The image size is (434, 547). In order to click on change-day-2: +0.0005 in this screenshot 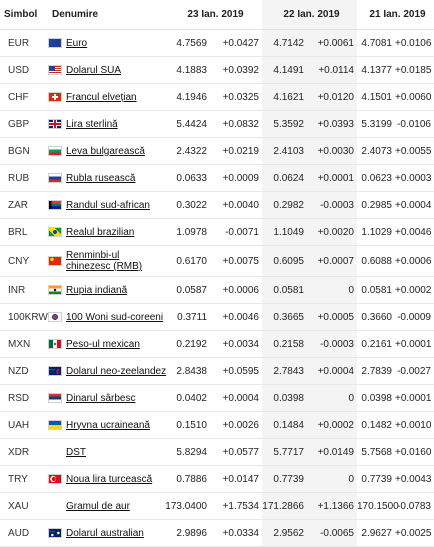, I will do `click(332, 317)`.